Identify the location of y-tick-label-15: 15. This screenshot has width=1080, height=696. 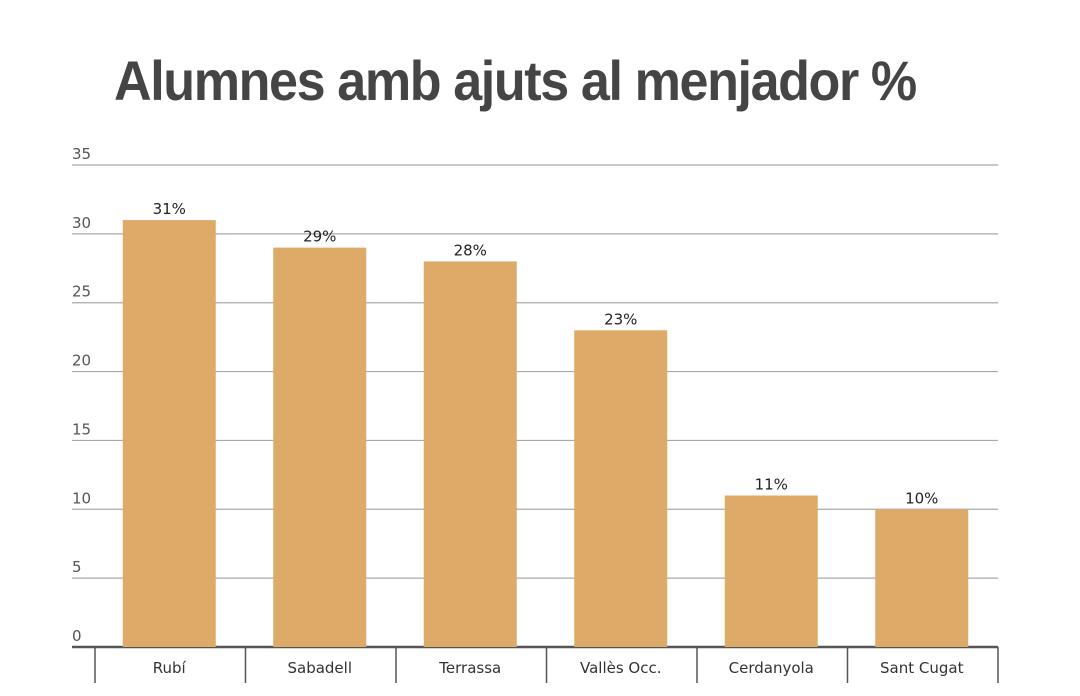
(81, 429).